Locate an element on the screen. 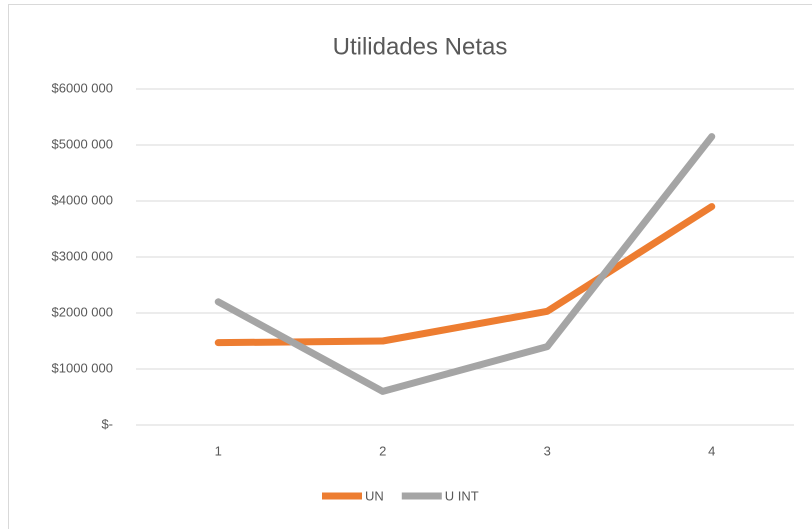 The image size is (812, 529). y-tick-label: $2000 000 is located at coordinates (82, 311).